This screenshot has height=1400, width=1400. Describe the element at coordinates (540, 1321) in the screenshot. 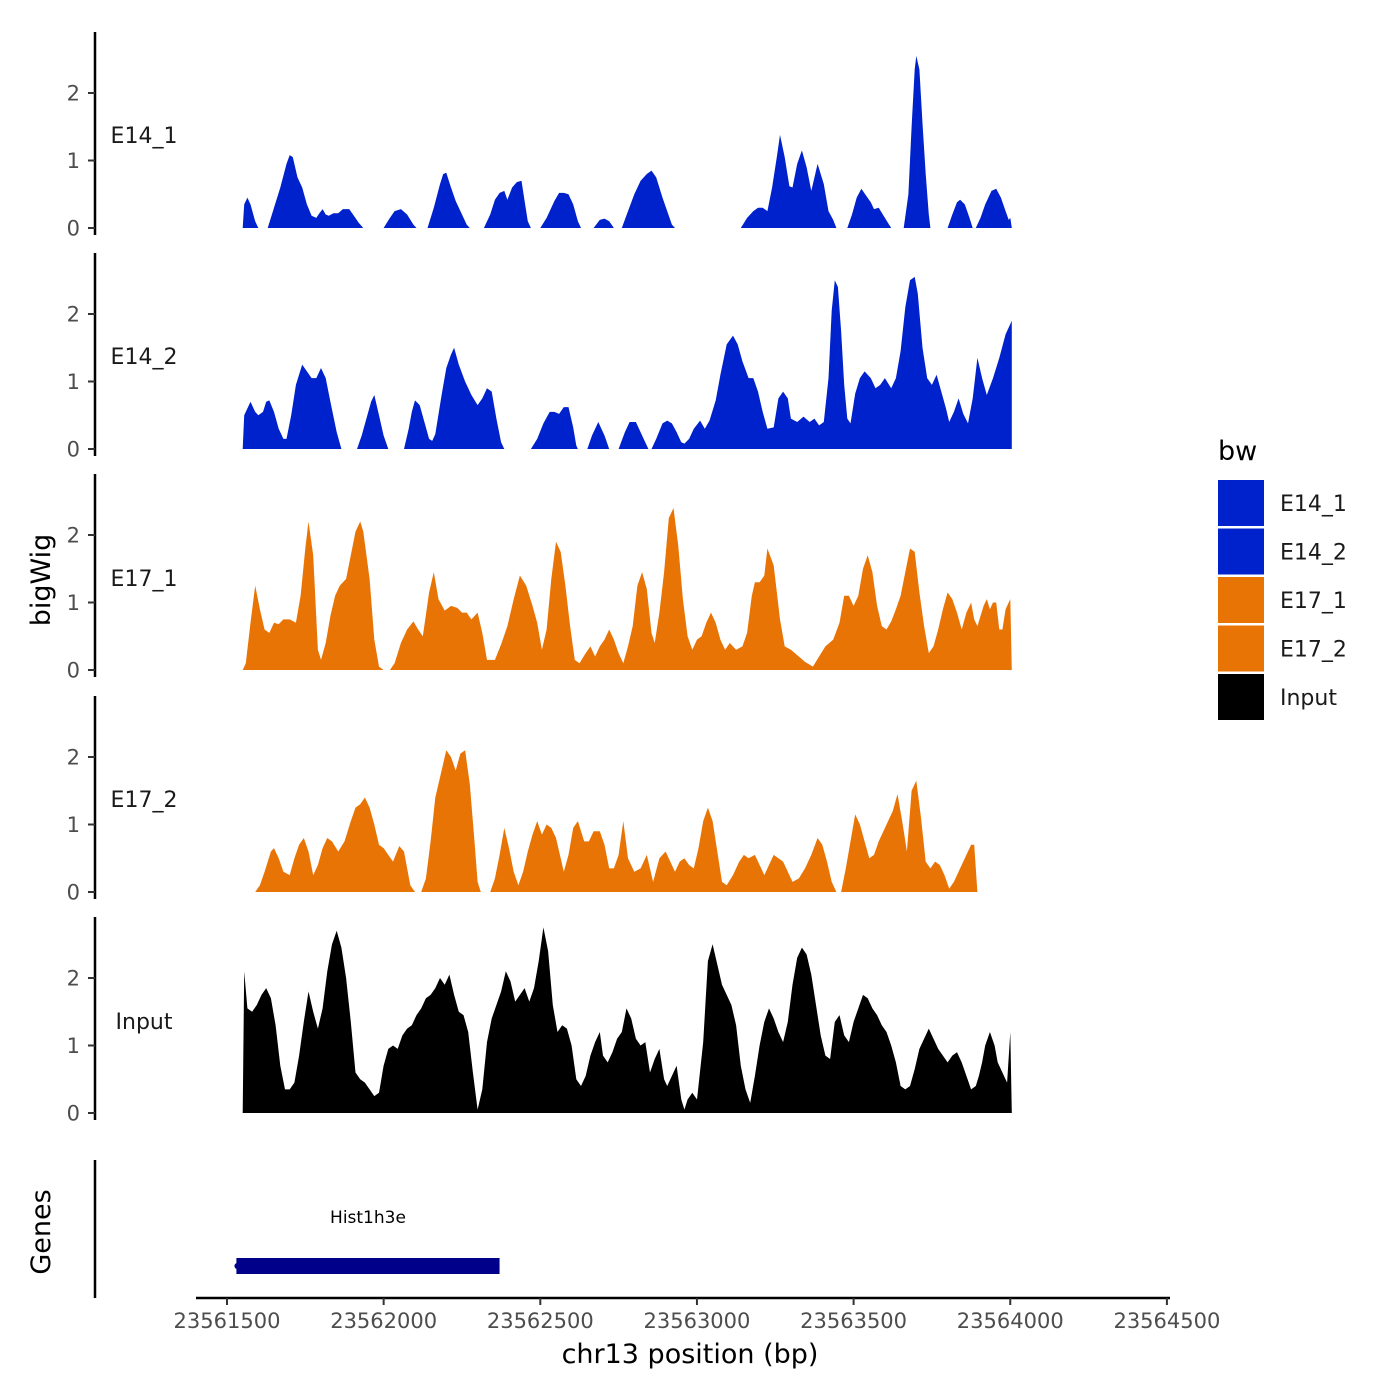

I see `x-tick-label: 23562500` at that location.